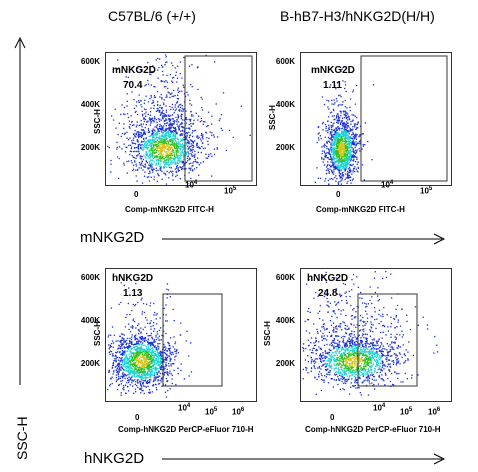 The height and width of the screenshot is (472, 478). Describe the element at coordinates (357, 16) in the screenshot. I see `column-title-humanized: B-hB7-H3/hNKG2D(H/H)` at that location.